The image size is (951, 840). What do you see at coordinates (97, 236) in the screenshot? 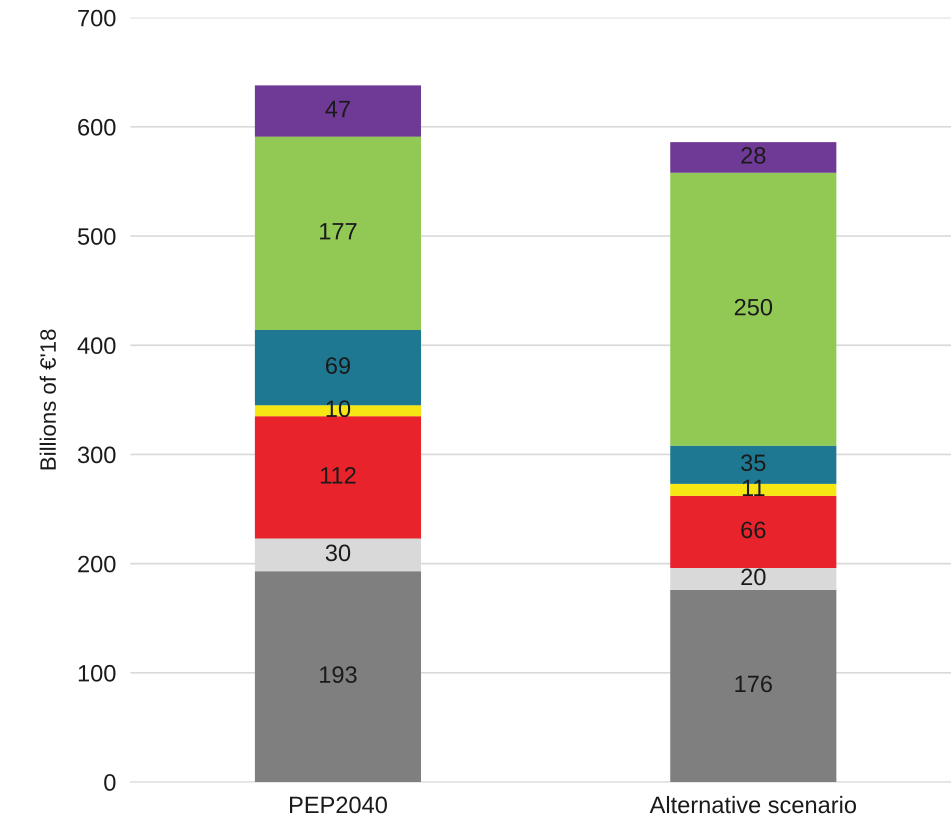
I see `y-tick-label: 500` at bounding box center [97, 236].